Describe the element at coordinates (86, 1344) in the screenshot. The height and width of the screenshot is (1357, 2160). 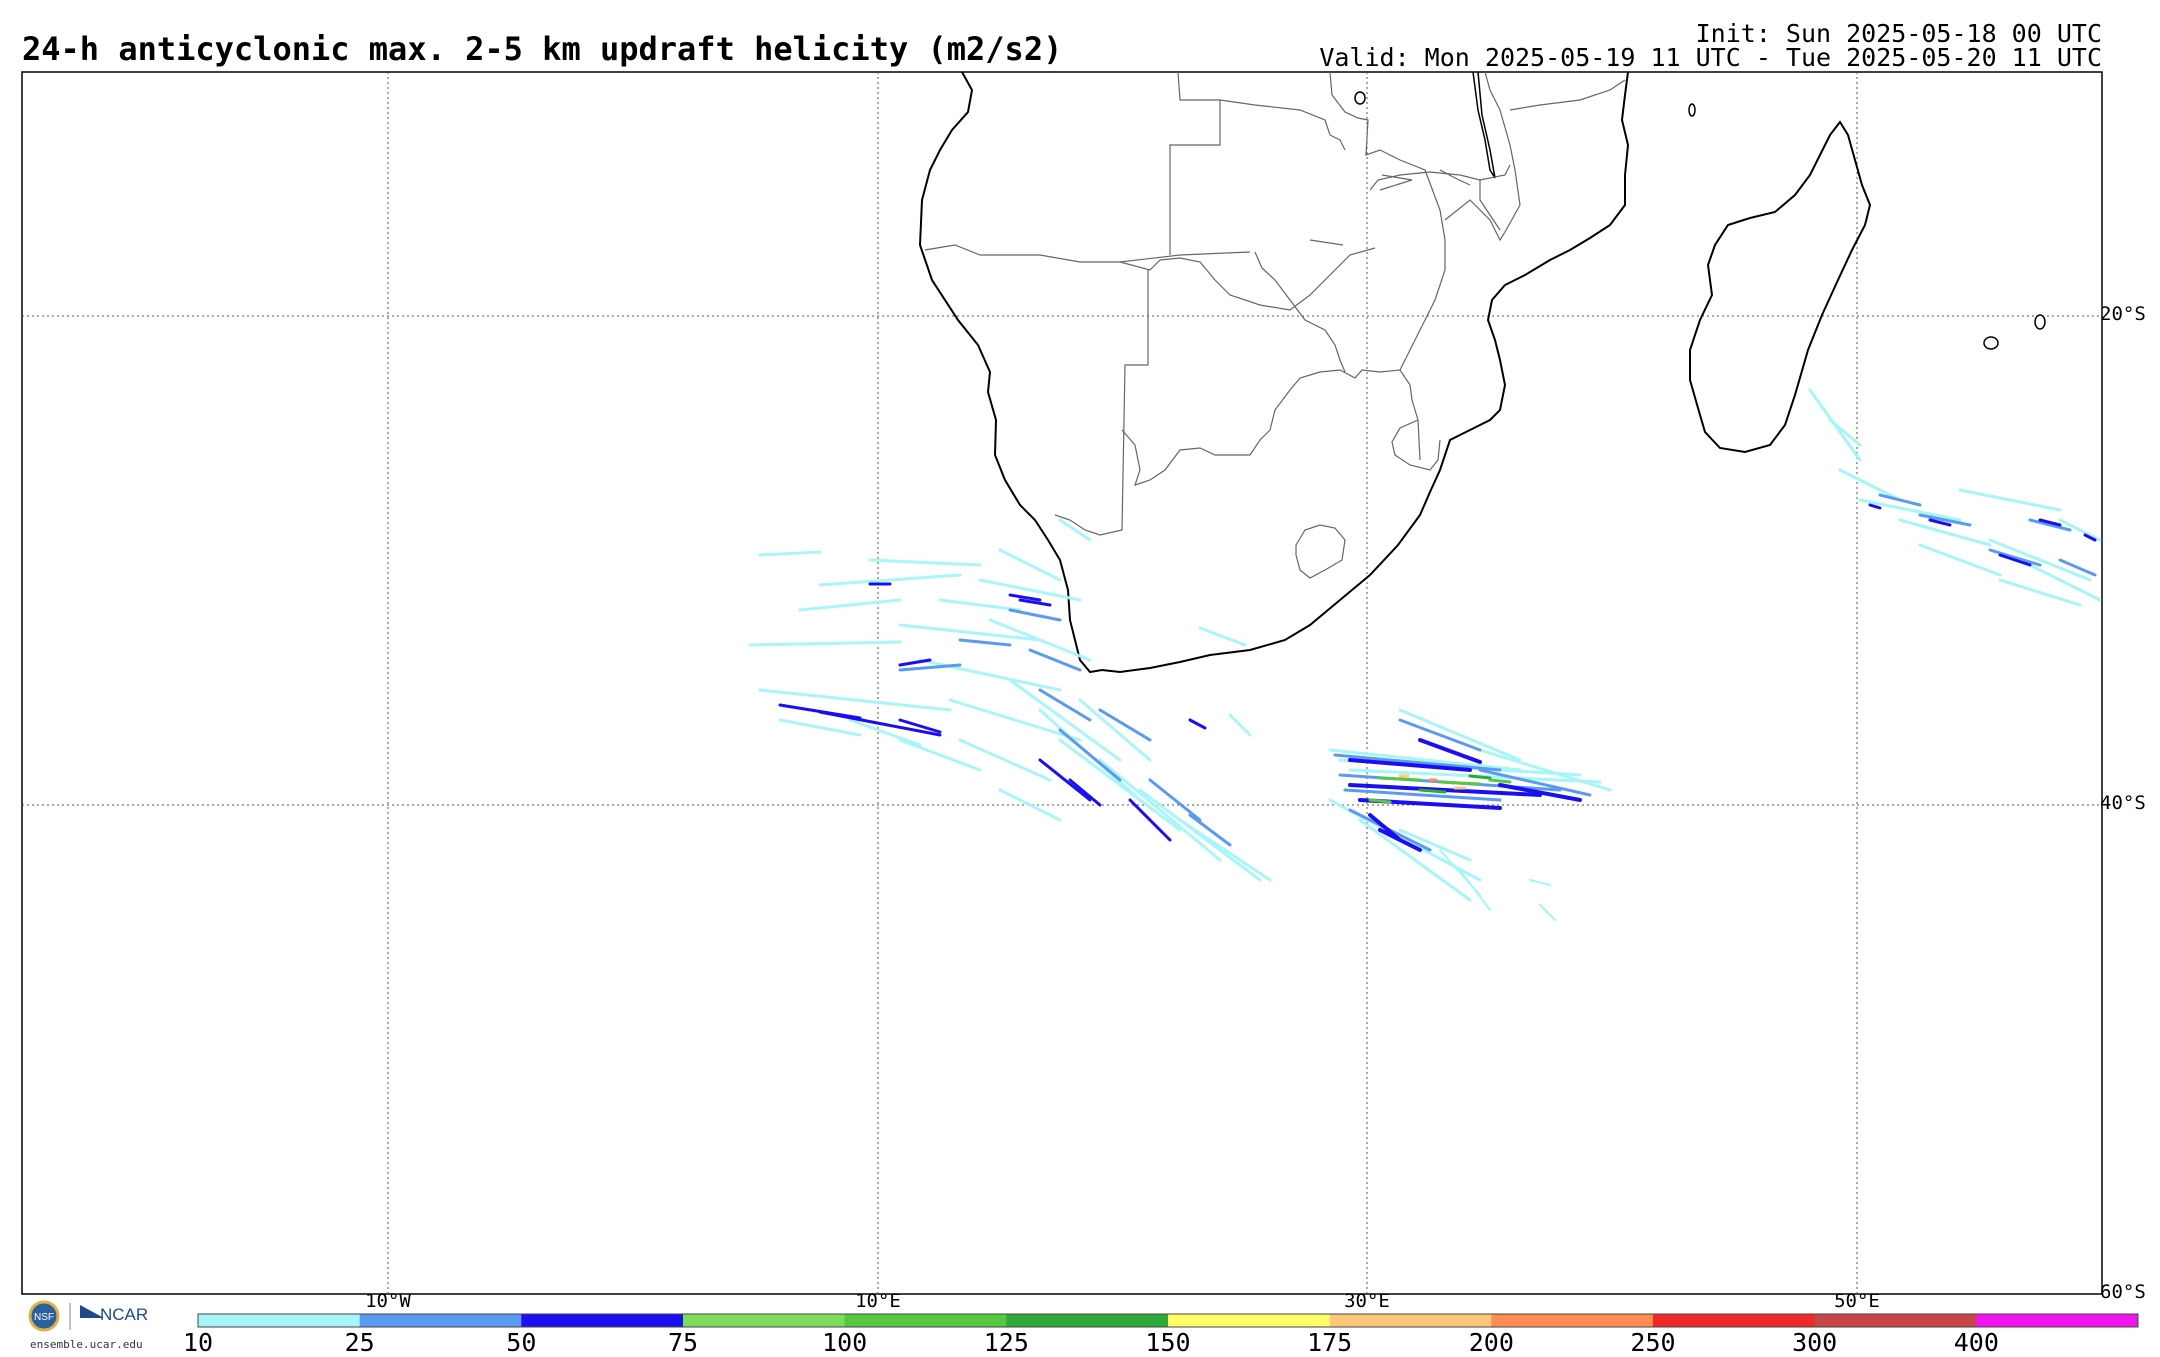
I see `logo-url: ensemble.ucar.edu` at that location.